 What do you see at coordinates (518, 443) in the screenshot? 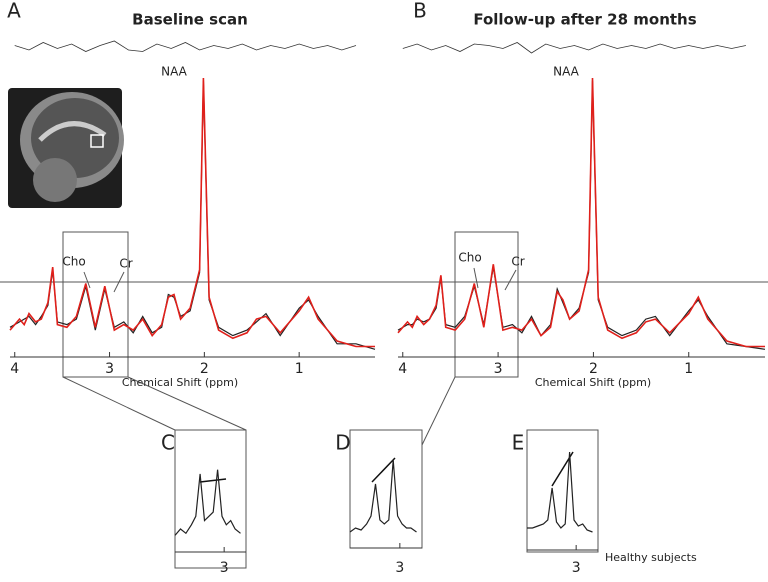
I see `panel-label: E` at bounding box center [518, 443].